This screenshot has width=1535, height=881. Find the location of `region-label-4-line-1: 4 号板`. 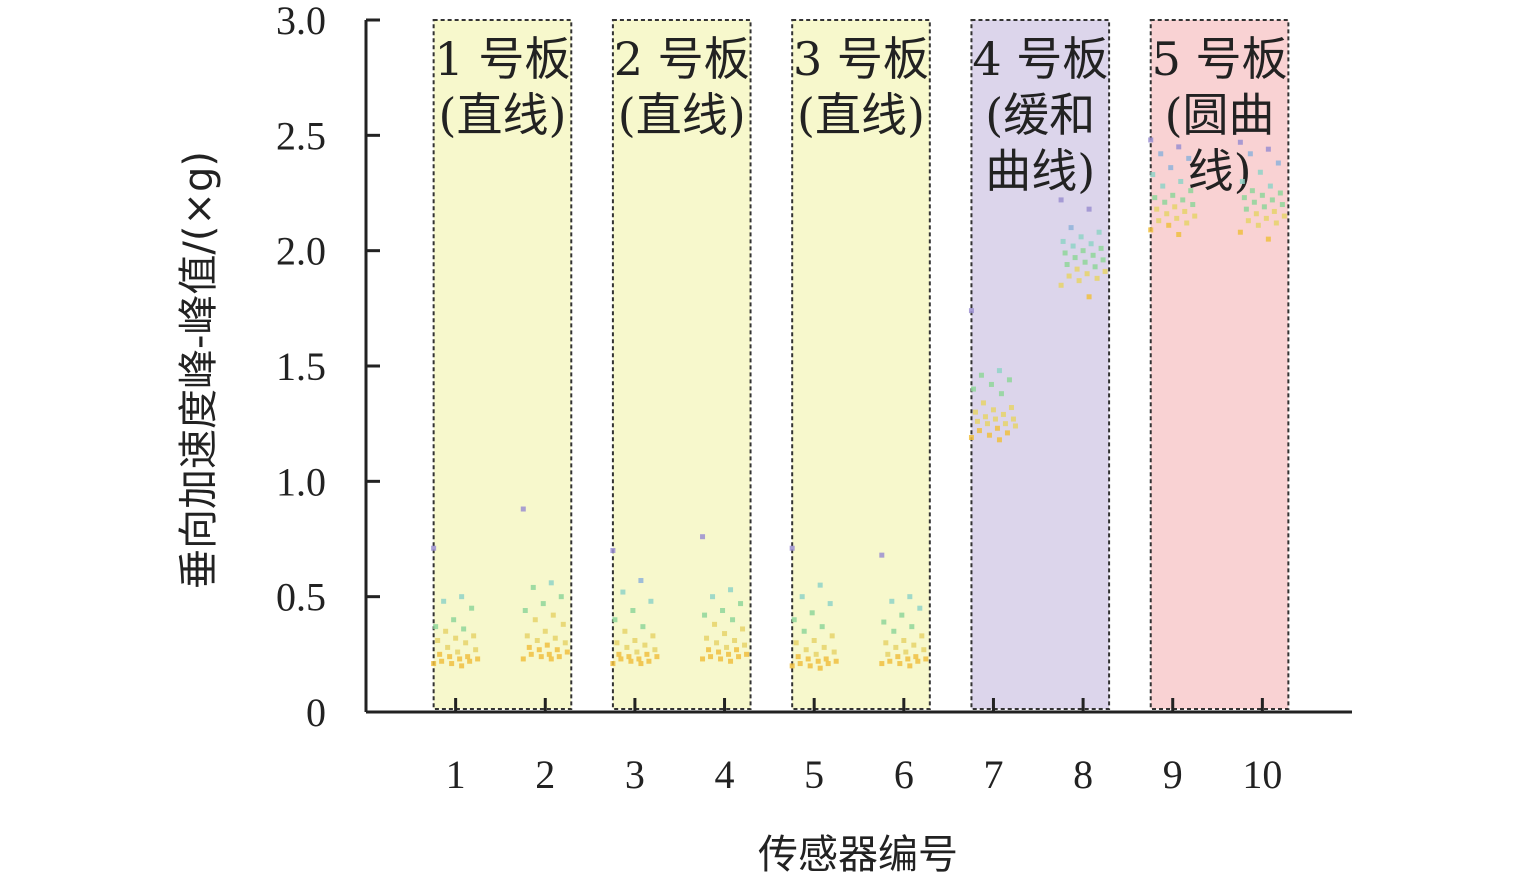

region-label-4-line-1: 4 号板 is located at coordinates (1040, 59).